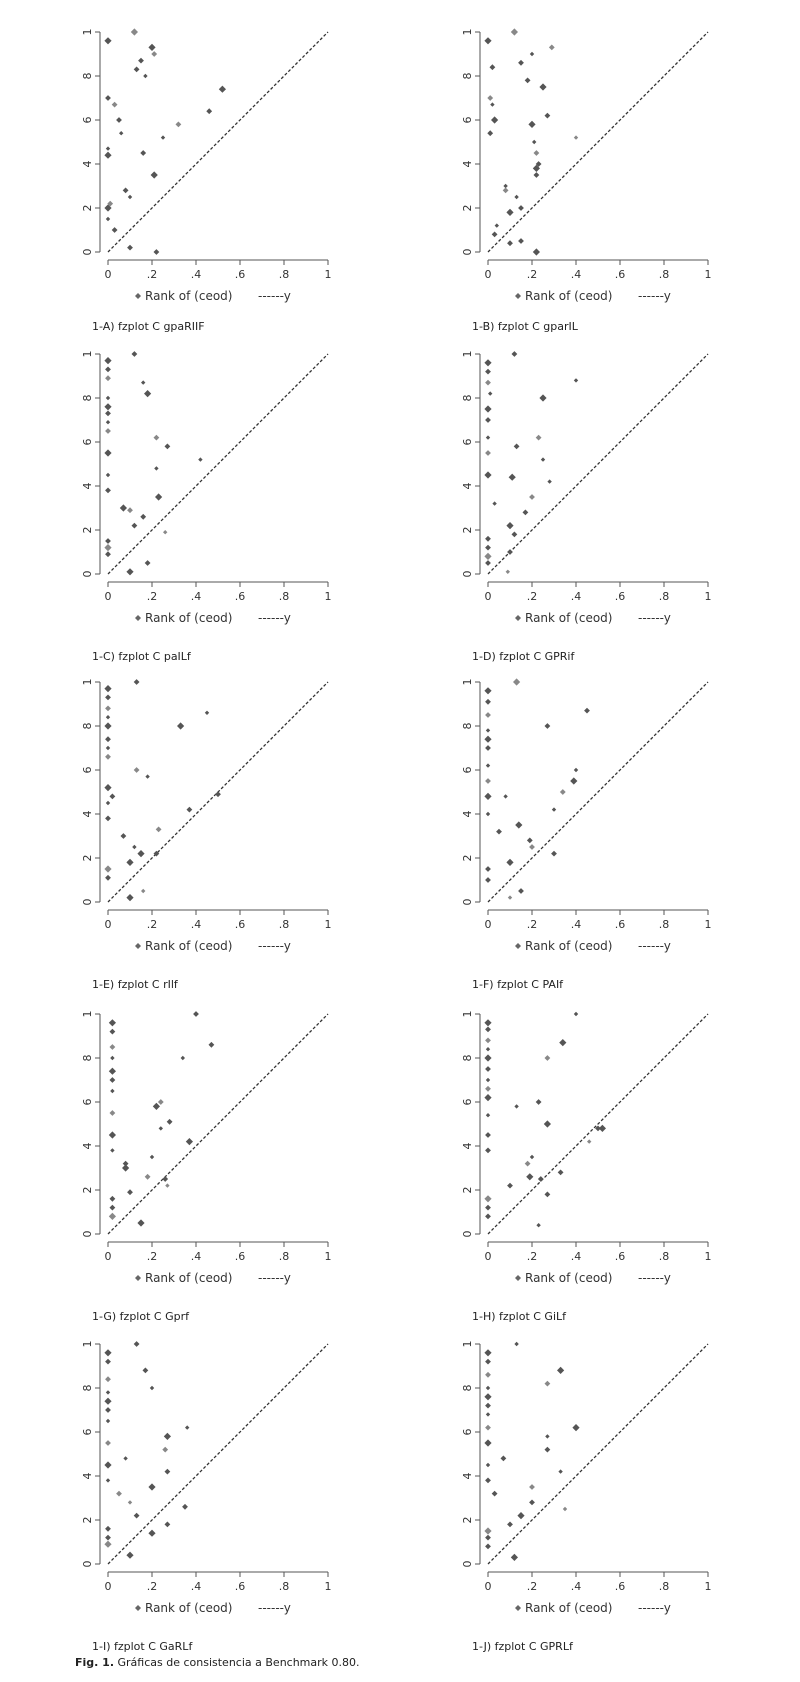  I want to click on chart-panel-c: 0 .2 .4 .6 .8 1 0 2 4 6 8 1 Rank of (ceod) ------y, so click(243, 500).